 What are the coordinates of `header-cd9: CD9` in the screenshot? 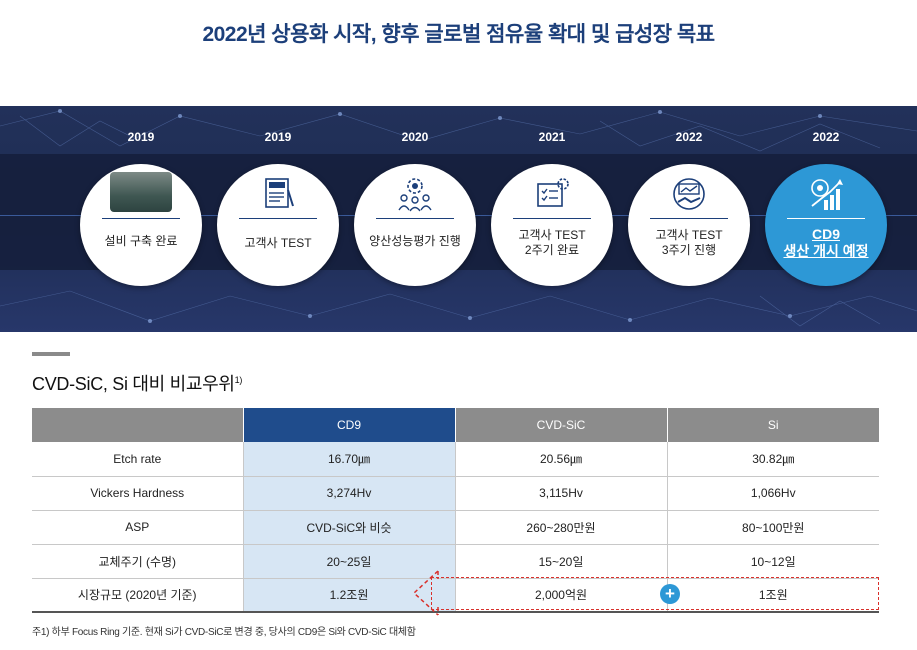 It's located at (348, 425).